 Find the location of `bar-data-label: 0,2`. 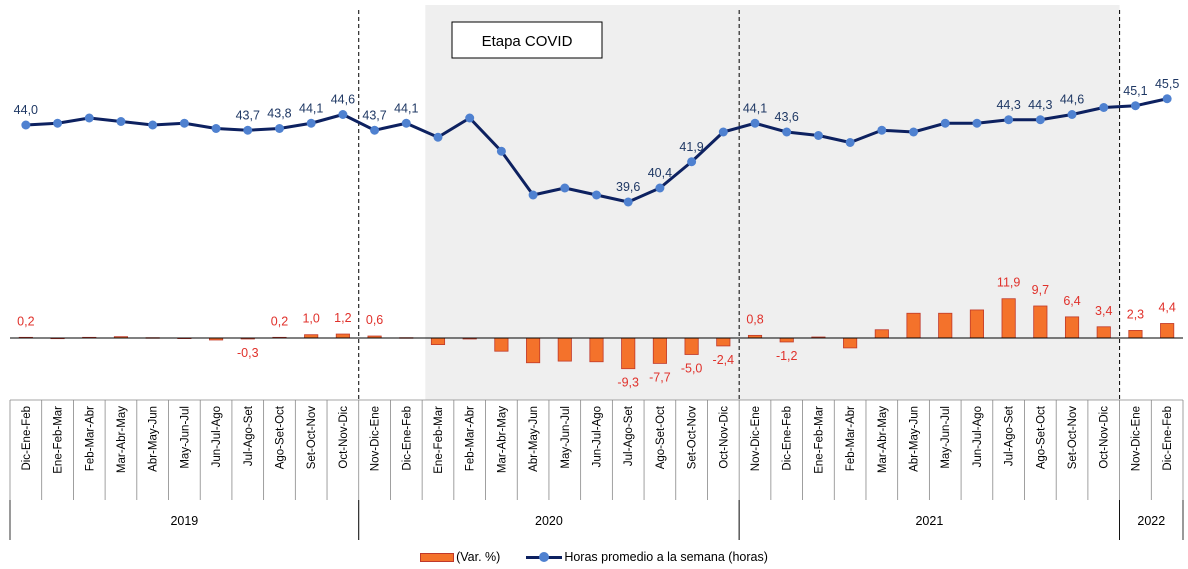

bar-data-label: 0,2 is located at coordinates (279, 321).